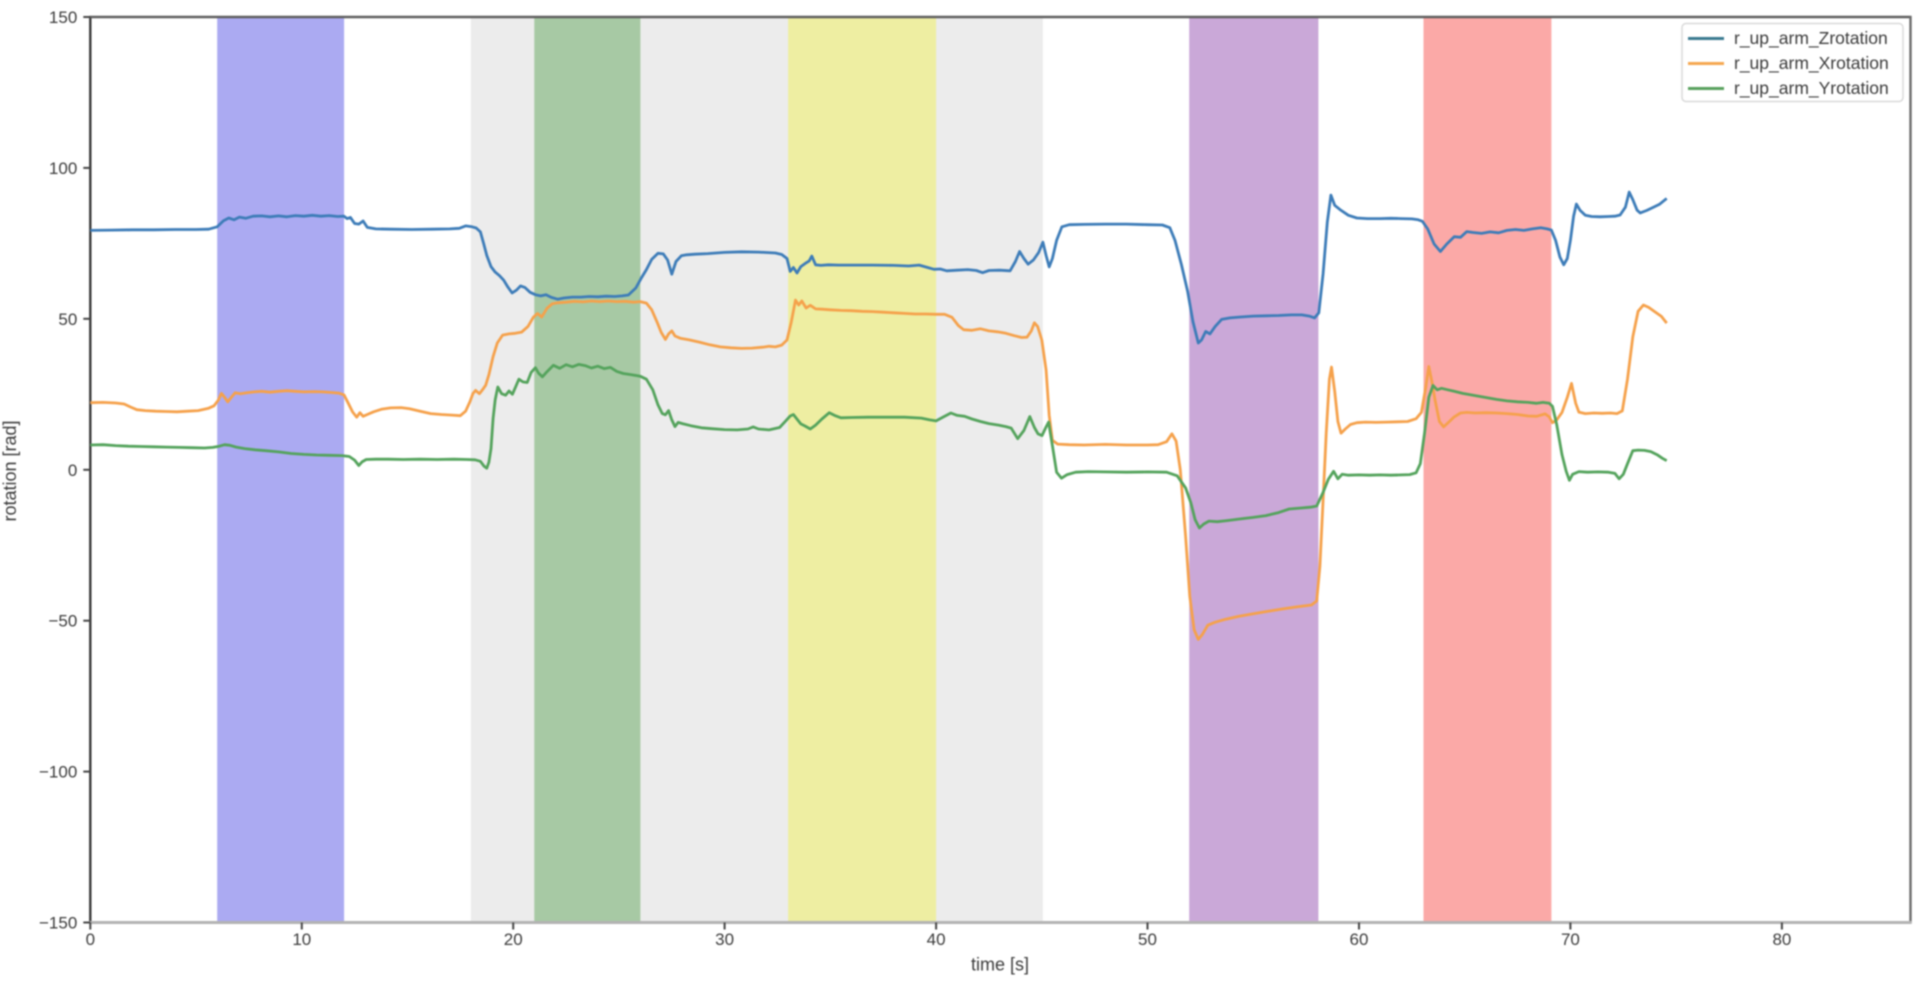  I want to click on svg-text: 20, so click(513, 939).